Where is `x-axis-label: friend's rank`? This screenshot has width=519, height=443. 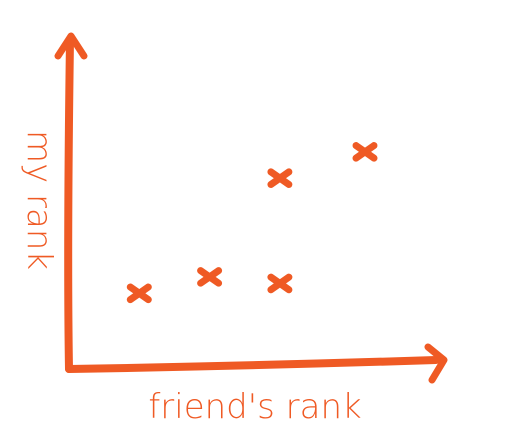 x-axis-label: friend's rank is located at coordinates (254, 407).